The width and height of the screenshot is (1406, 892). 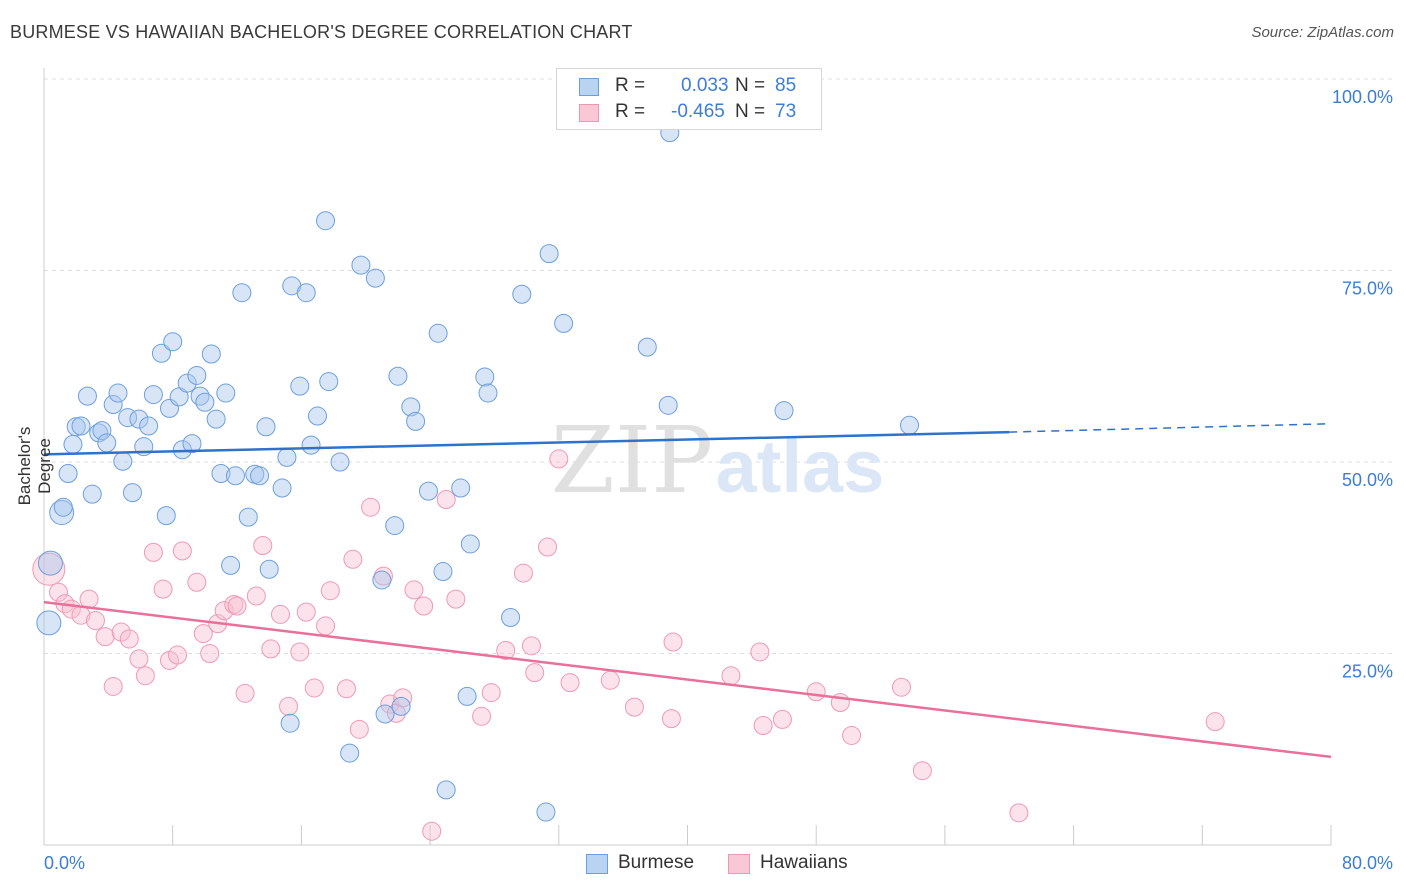 I want to click on correlation-legend: R = 0.033 N = 85 R = -0.465 N = 73, so click(x=689, y=99).